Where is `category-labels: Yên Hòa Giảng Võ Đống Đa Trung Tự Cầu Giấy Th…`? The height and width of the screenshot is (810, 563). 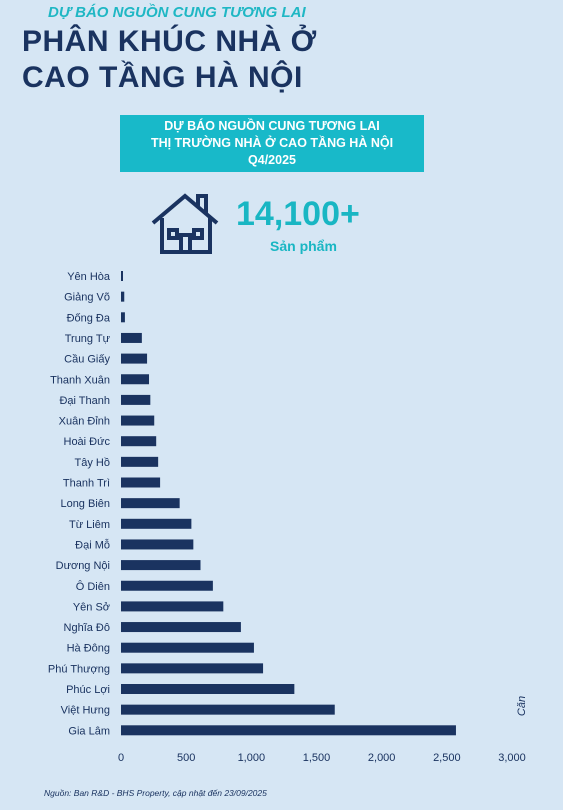
category-labels: Yên Hòa Giảng Võ Đống Đa Trung Tự Cầu Giấy Th… is located at coordinates (79, 504).